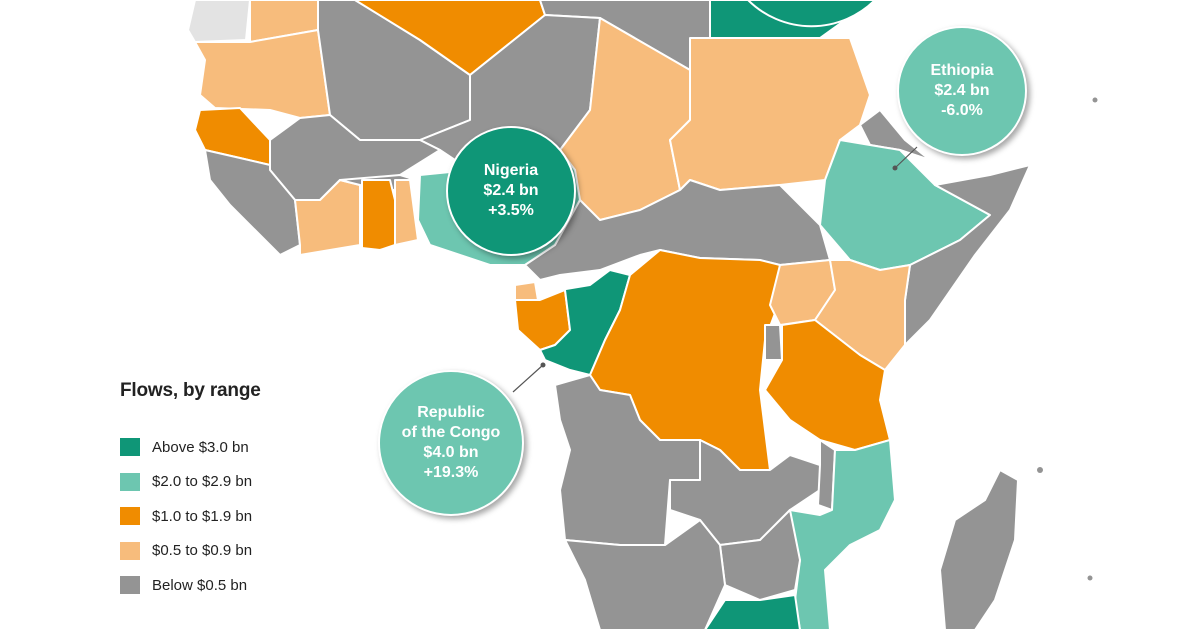 This screenshot has width=1200, height=630. I want to click on legend-item-above-3bn: Above $3.0 bn, so click(190, 447).